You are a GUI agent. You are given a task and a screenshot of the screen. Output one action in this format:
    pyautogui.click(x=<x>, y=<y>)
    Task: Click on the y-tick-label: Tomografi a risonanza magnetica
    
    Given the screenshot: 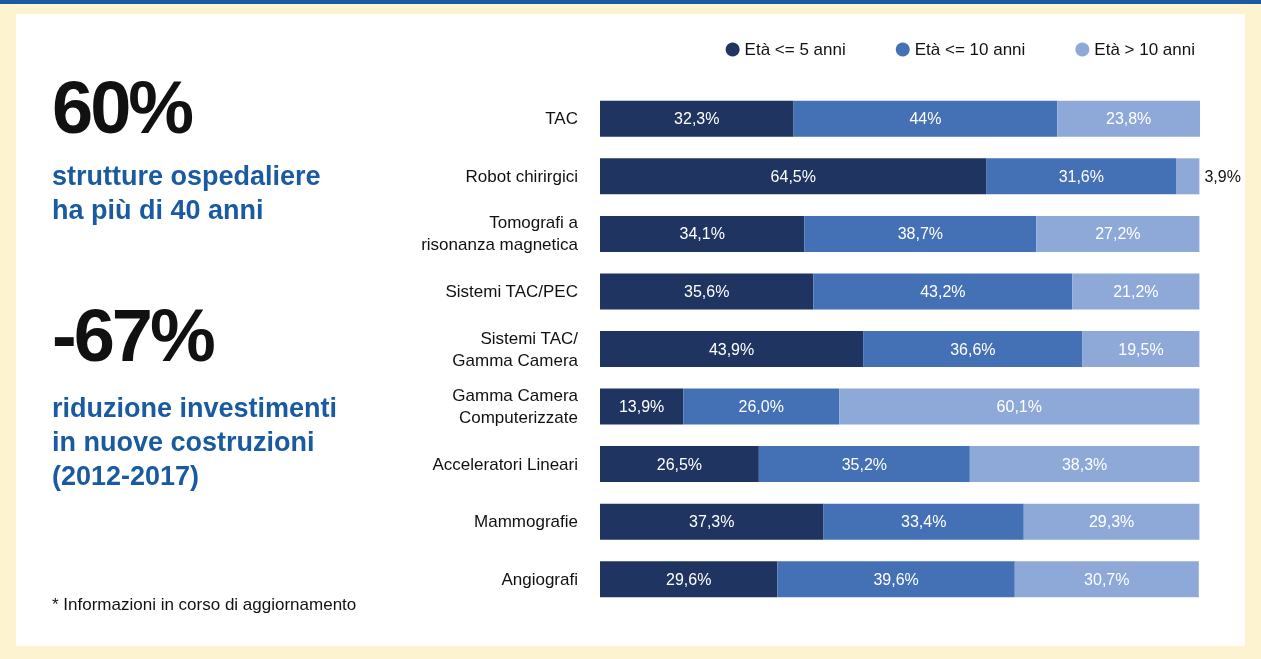 What is the action you would take?
    pyautogui.click(x=500, y=234)
    